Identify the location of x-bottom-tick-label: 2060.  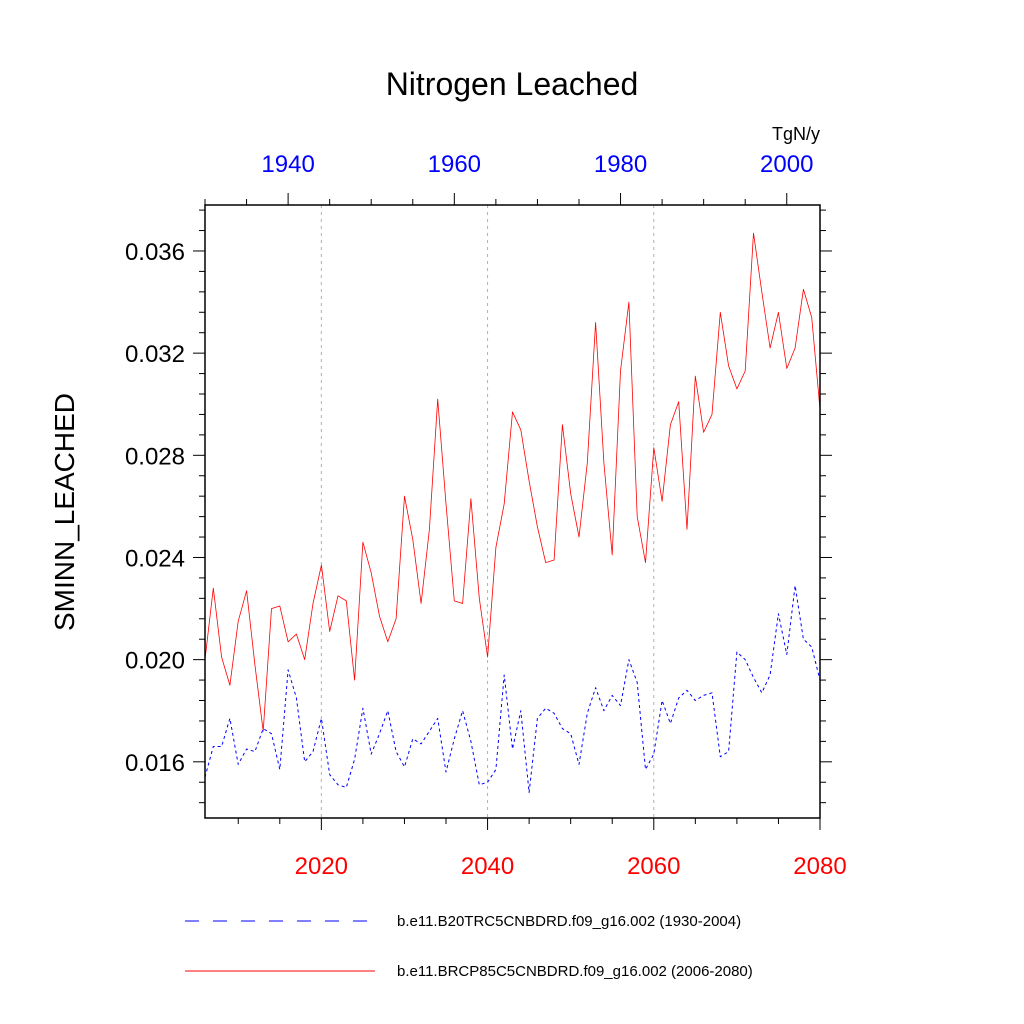
(653, 866).